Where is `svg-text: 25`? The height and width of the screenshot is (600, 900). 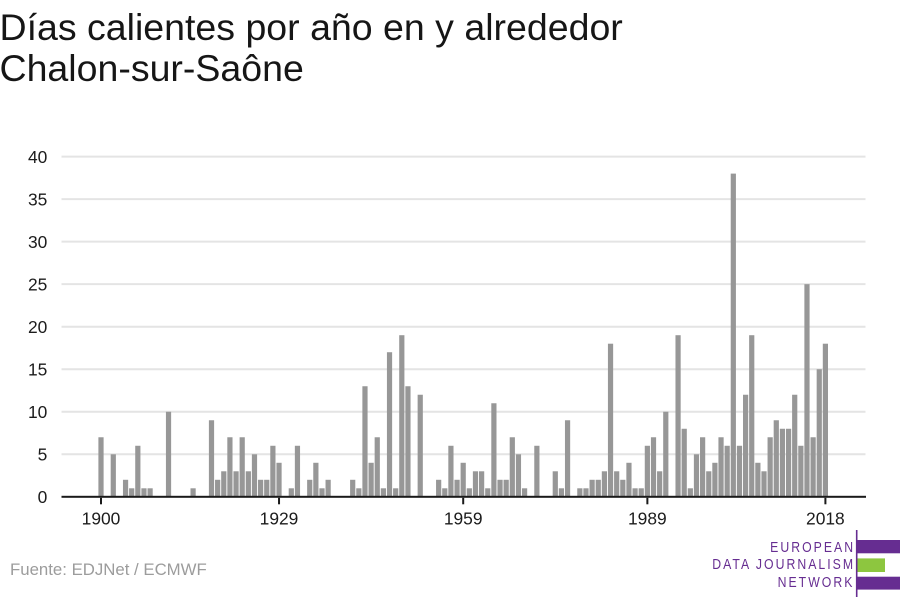 svg-text: 25 is located at coordinates (37, 284).